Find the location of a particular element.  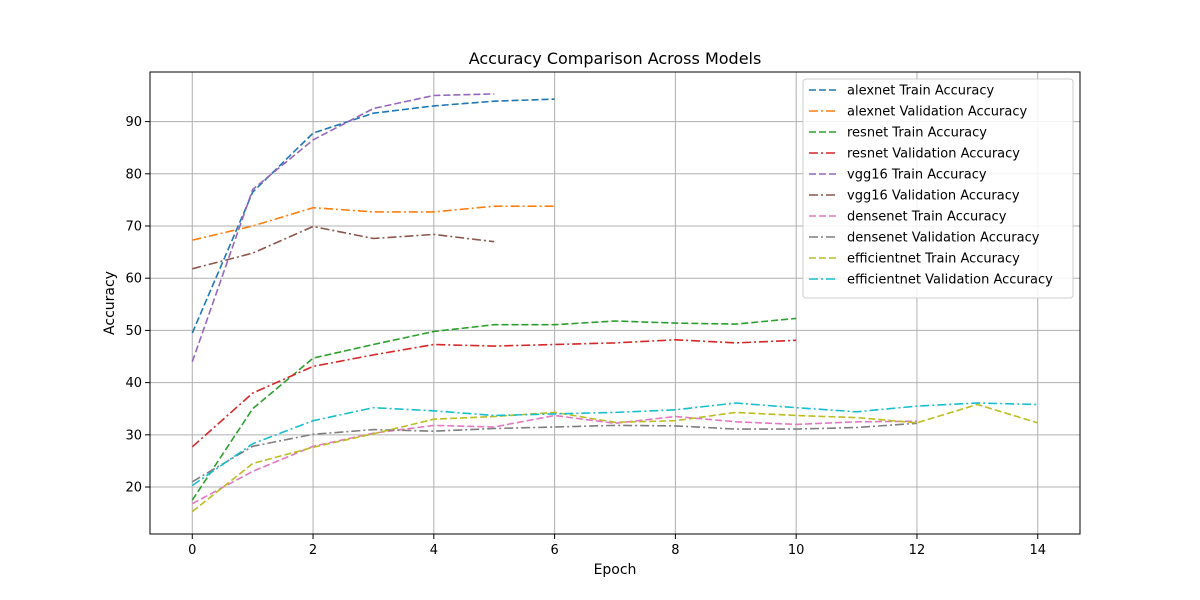

y-tick-label: 30 is located at coordinates (133, 435).